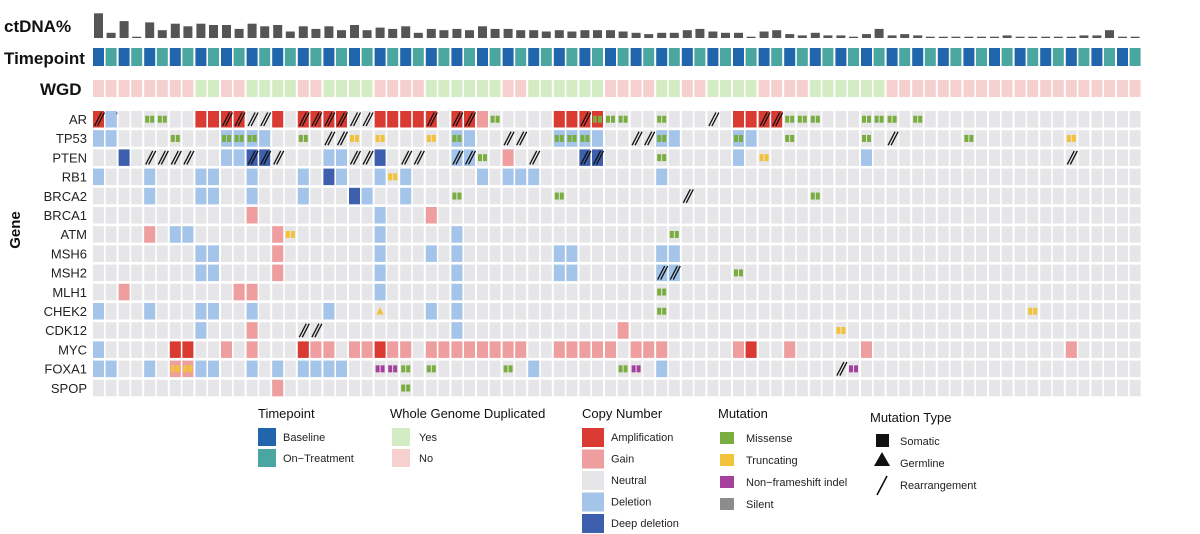  I want to click on timepoint-ontreatment-cell, so click(418, 57).